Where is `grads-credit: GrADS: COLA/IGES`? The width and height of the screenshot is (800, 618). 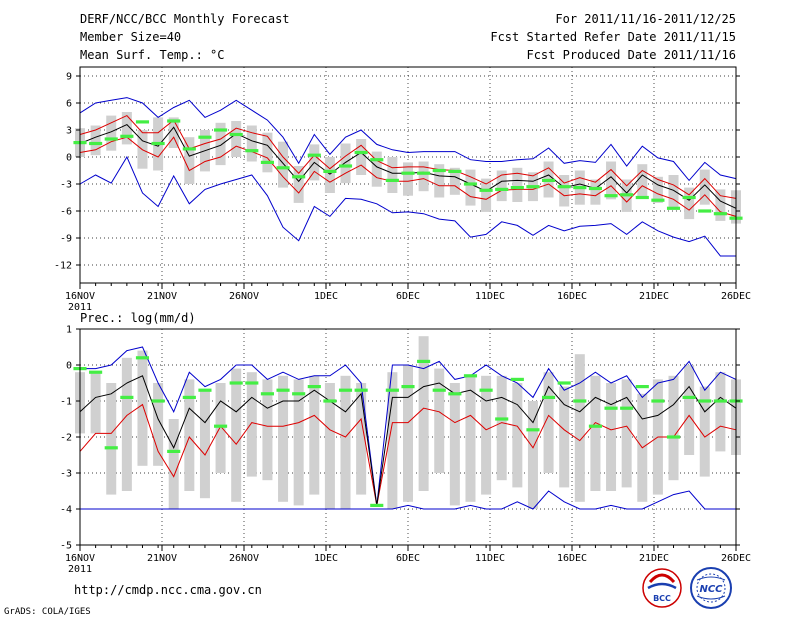
grads-credit: GrADS: COLA/IGES is located at coordinates (47, 612).